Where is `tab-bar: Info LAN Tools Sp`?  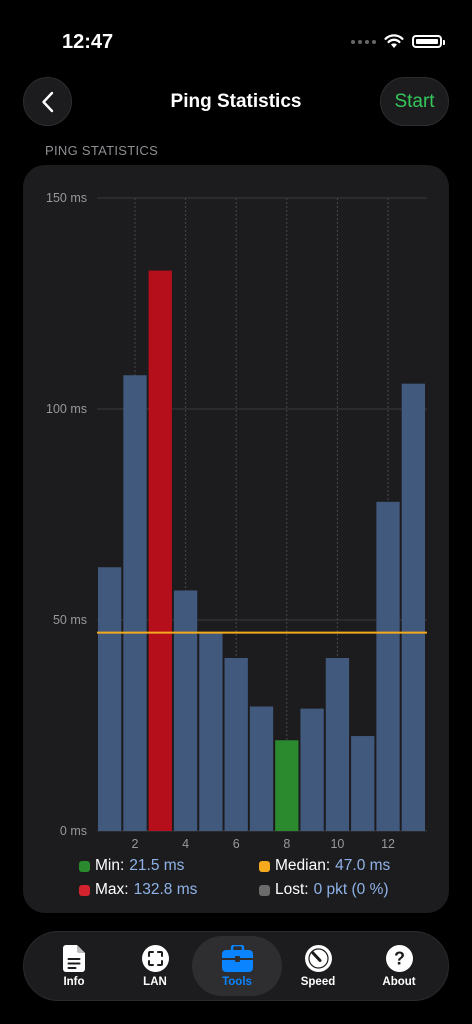
tab-bar: Info LAN Tools Sp is located at coordinates (236, 966).